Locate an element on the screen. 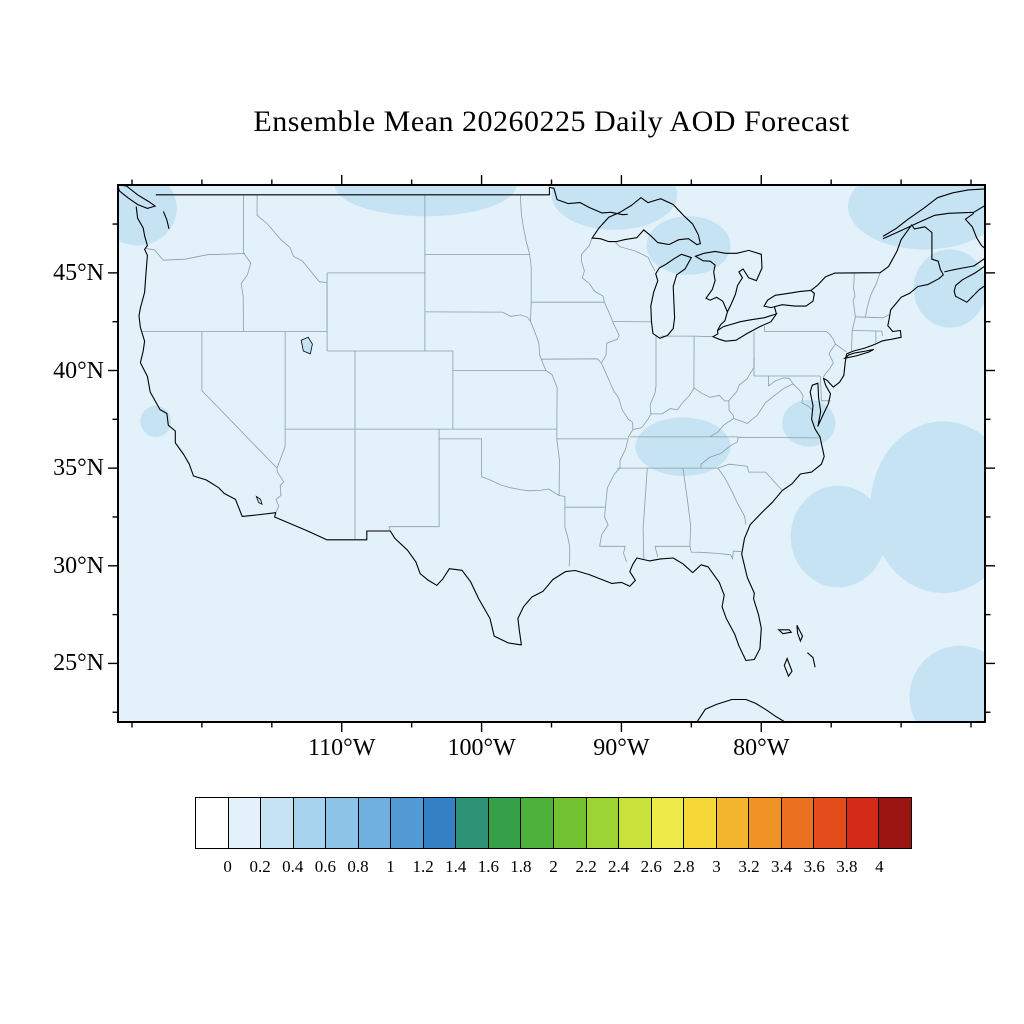 Image resolution: width=1024 pixels, height=1024 pixels. colorbar-tick-label: 0.2 is located at coordinates (260, 866).